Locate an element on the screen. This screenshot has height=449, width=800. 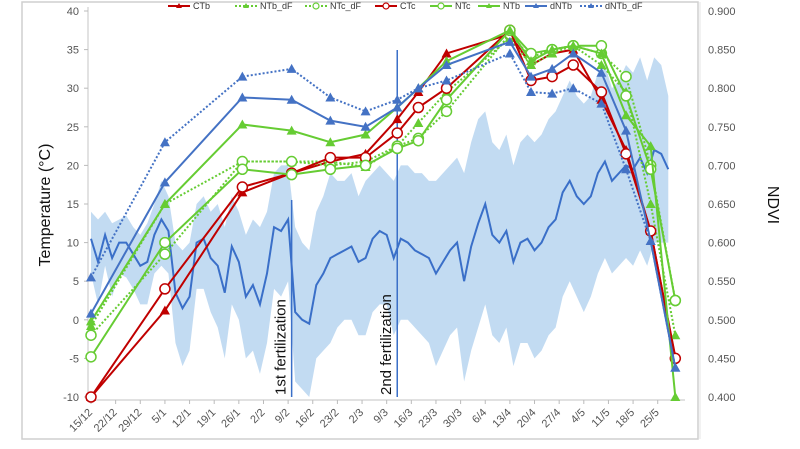
y-tick-label: -10 is located at coordinates (71, 398).